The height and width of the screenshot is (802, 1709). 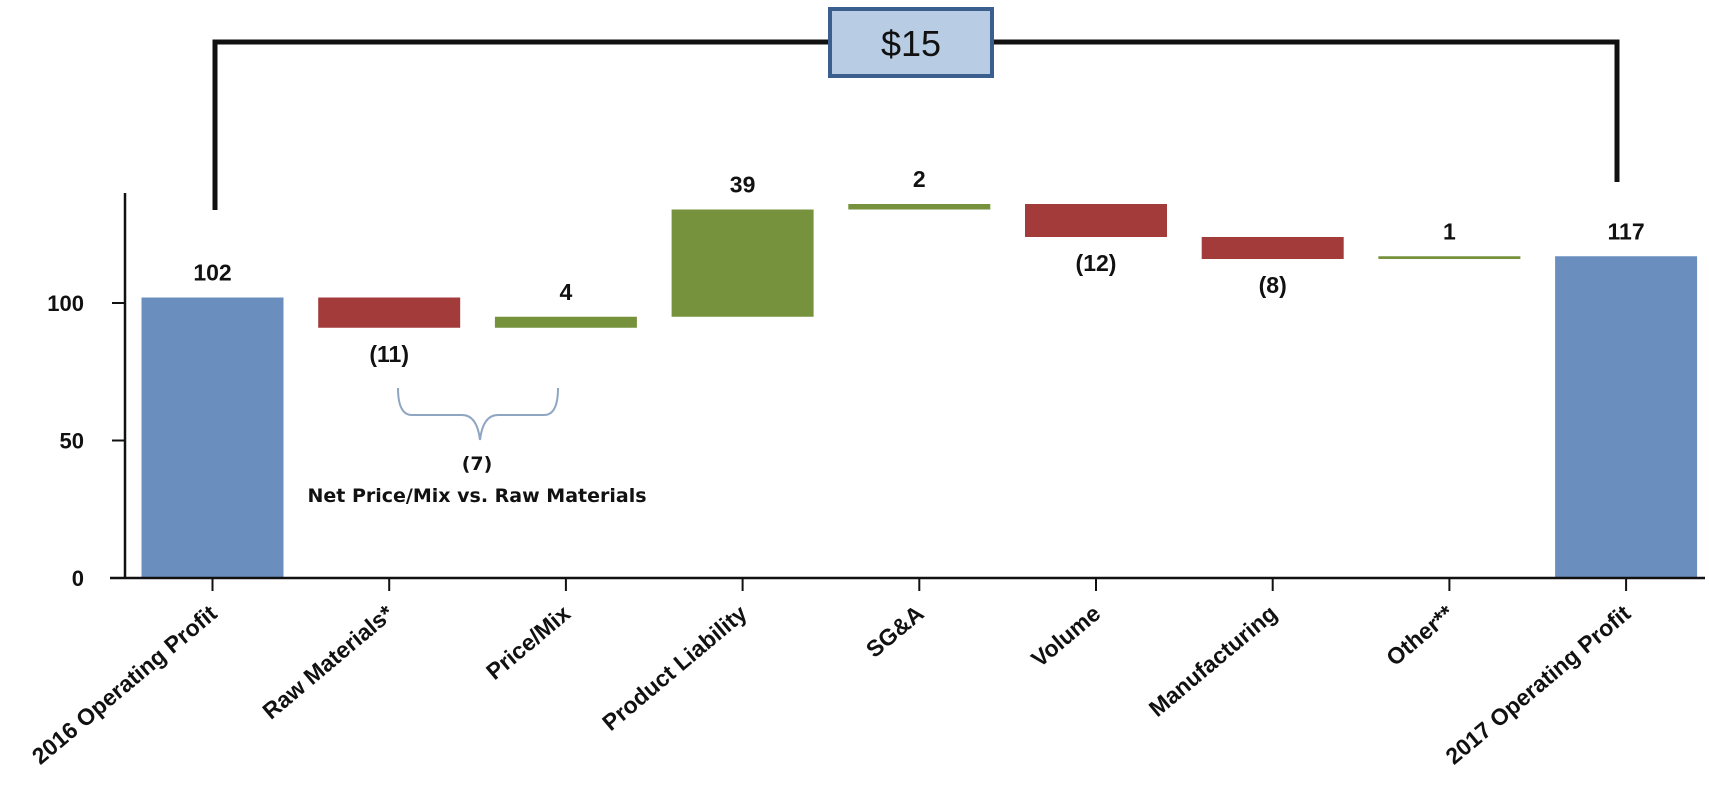 I want to click on bar-other, so click(x=1449, y=257).